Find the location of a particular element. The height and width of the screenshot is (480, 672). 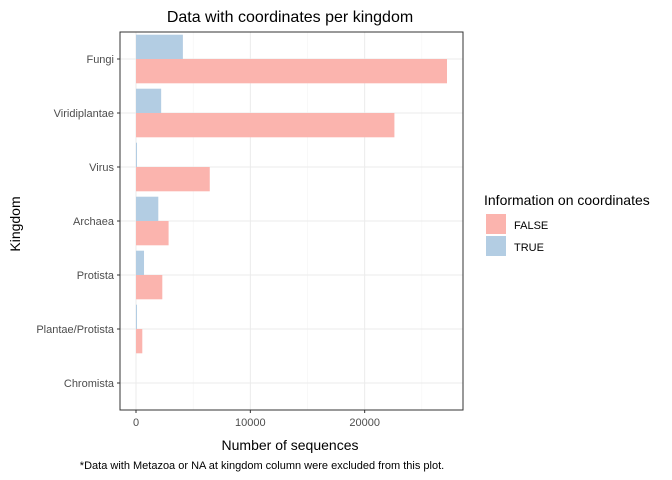

legend-swatch-true is located at coordinates (496, 246).